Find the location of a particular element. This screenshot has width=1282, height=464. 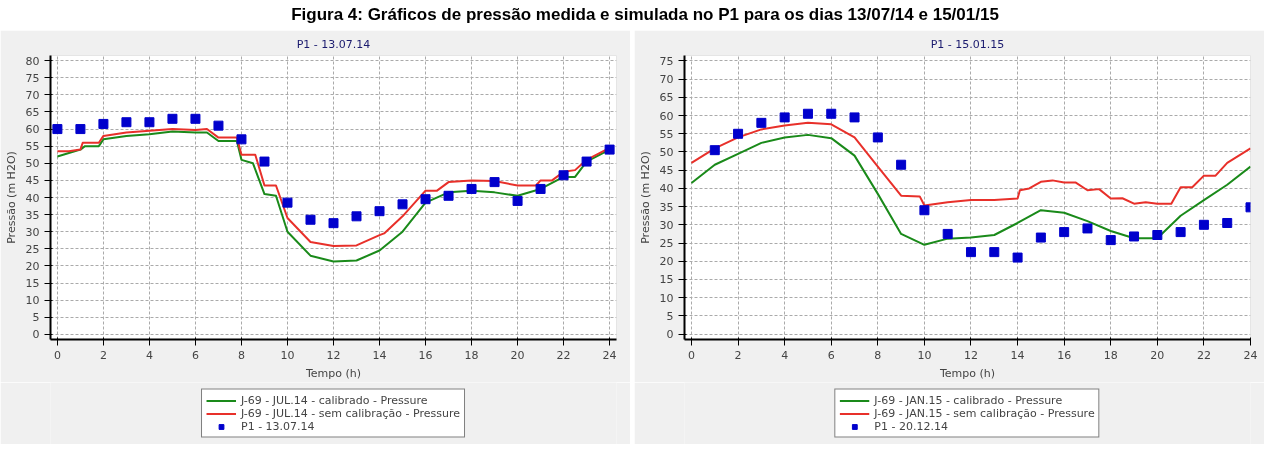

y-tick-label: 80 is located at coordinates (32, 61).